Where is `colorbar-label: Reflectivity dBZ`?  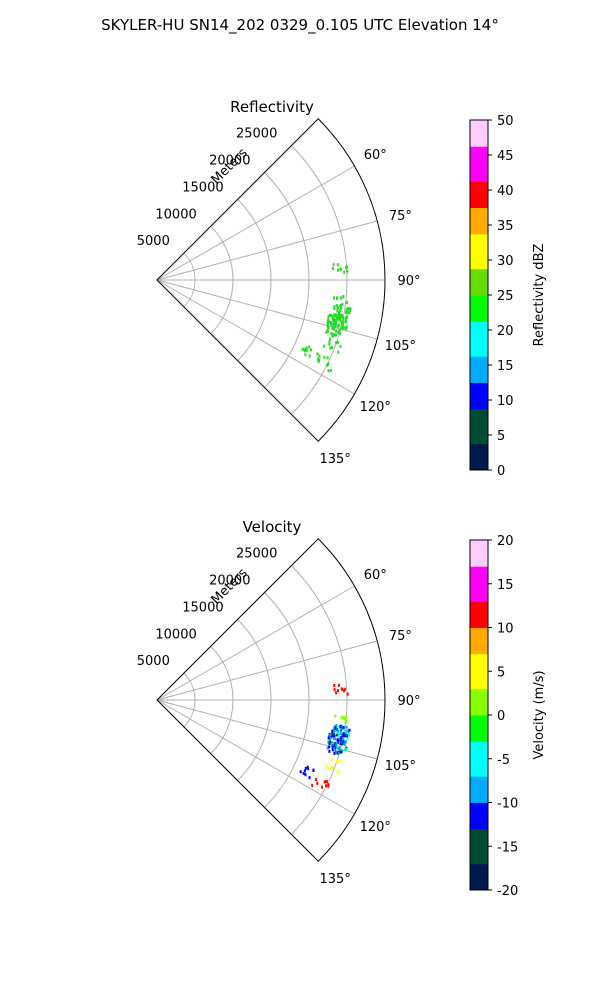 colorbar-label: Reflectivity dBZ is located at coordinates (539, 295).